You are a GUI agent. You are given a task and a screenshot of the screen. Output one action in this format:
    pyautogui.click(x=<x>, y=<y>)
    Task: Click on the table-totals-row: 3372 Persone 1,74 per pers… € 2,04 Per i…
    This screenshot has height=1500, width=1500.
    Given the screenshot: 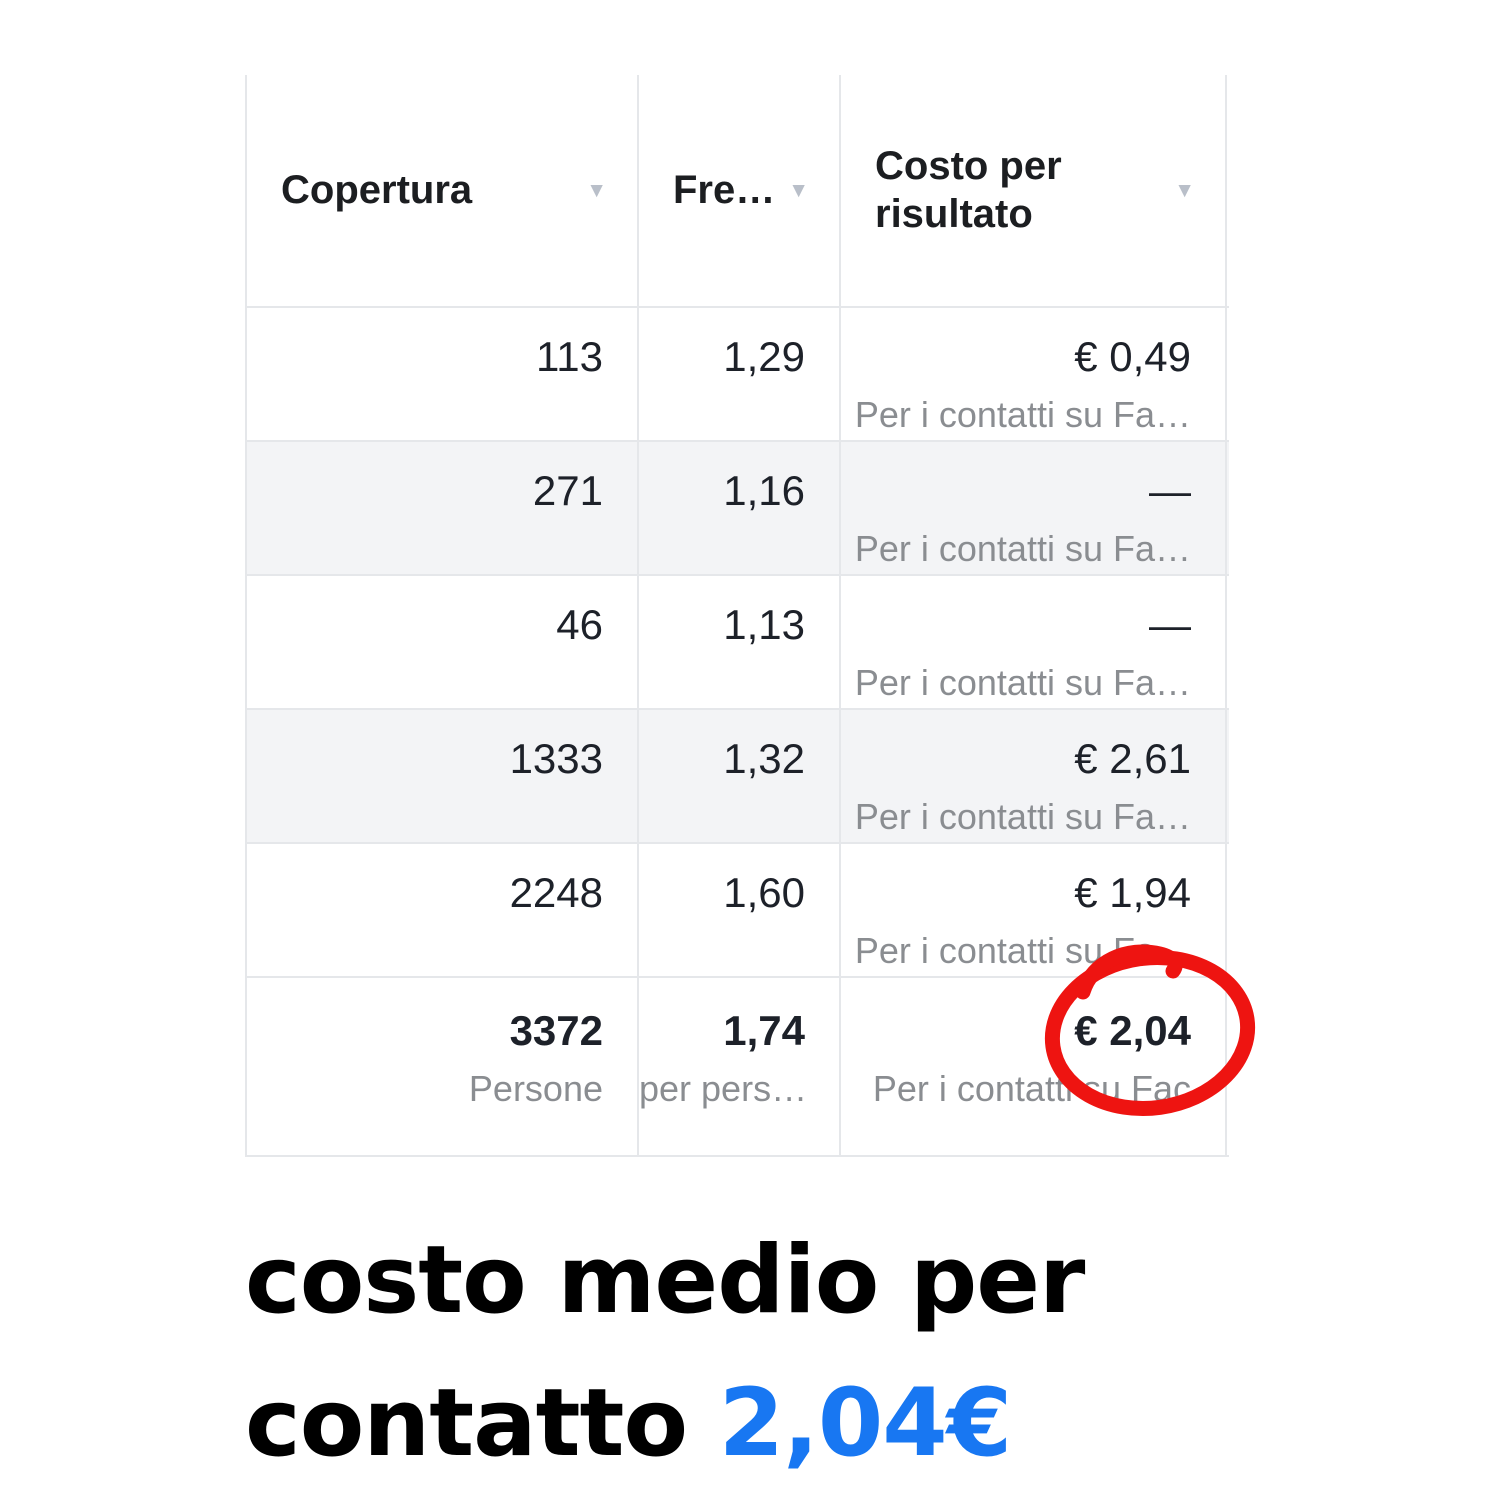 What is the action you would take?
    pyautogui.click(x=738, y=1067)
    